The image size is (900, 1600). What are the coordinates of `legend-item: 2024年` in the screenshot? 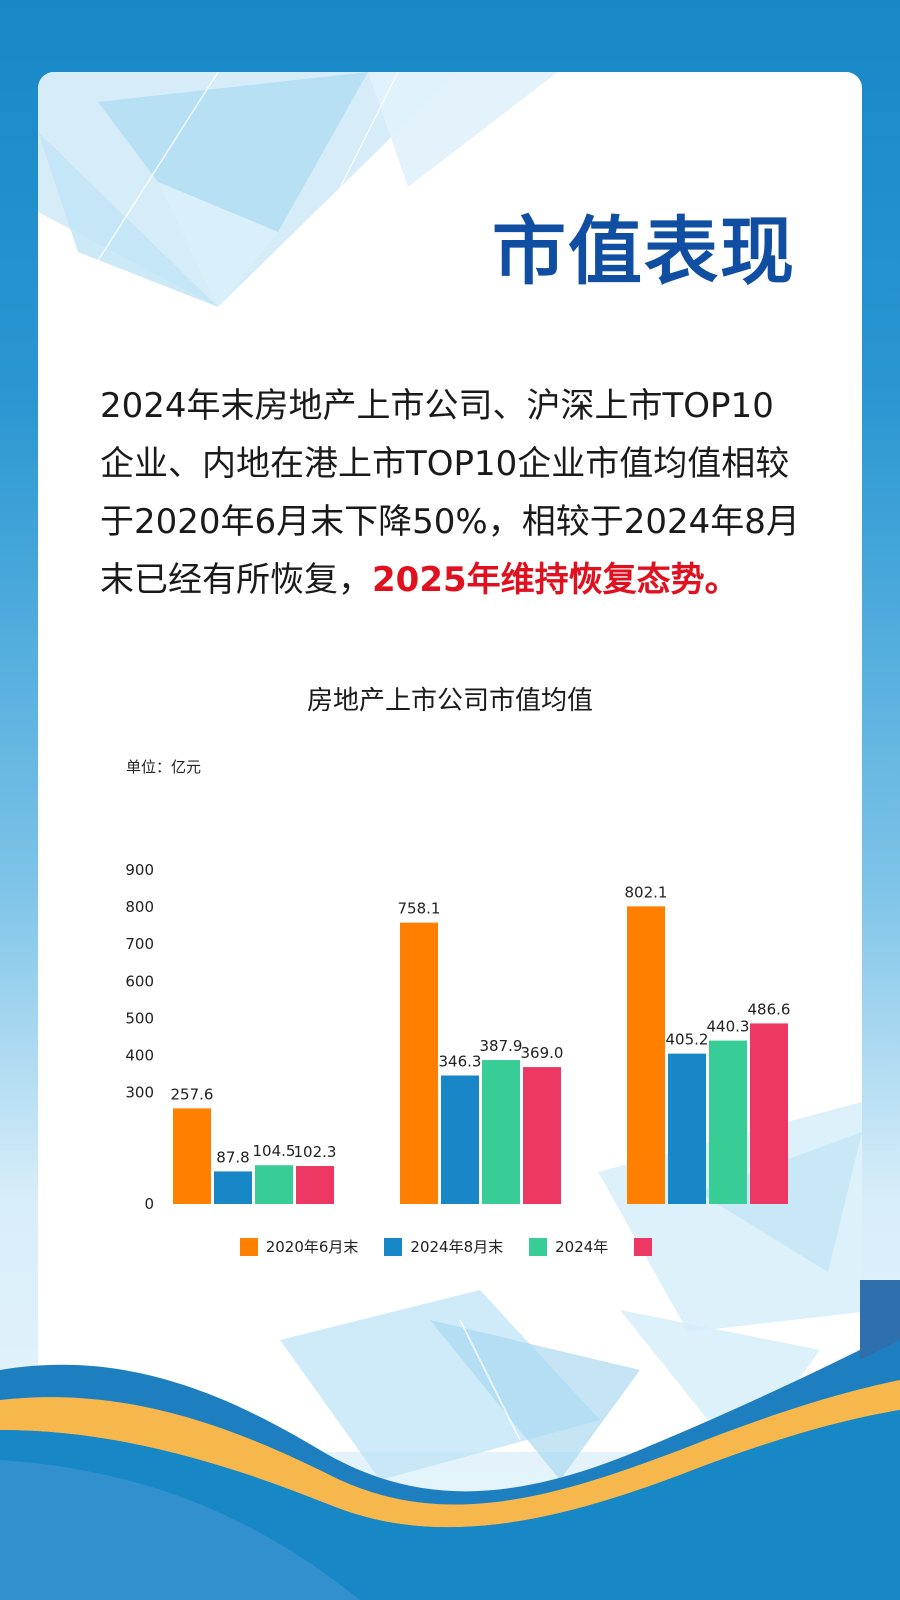 It's located at (568, 1246).